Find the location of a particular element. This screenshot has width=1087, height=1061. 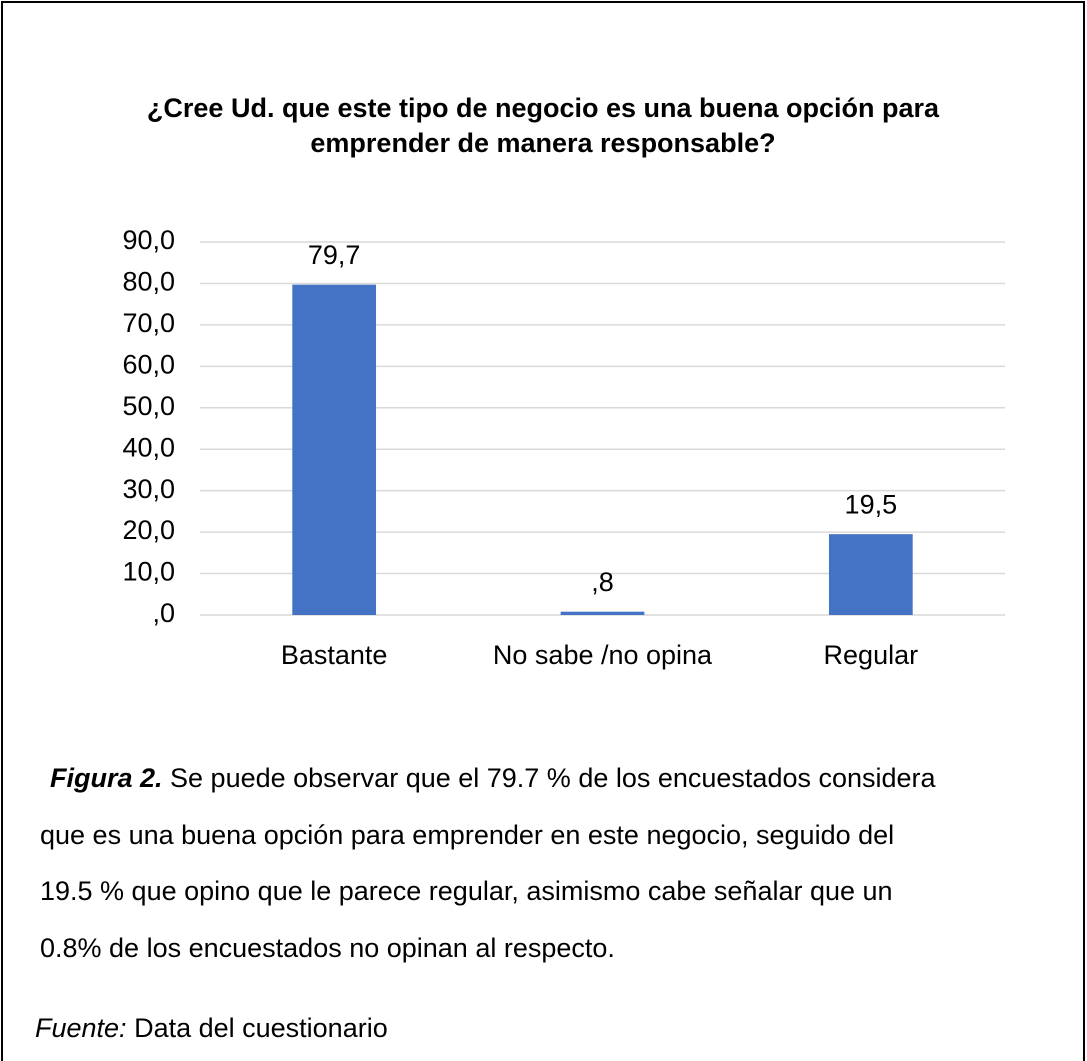

source-text: Data del cuestionario is located at coordinates (257, 1028).